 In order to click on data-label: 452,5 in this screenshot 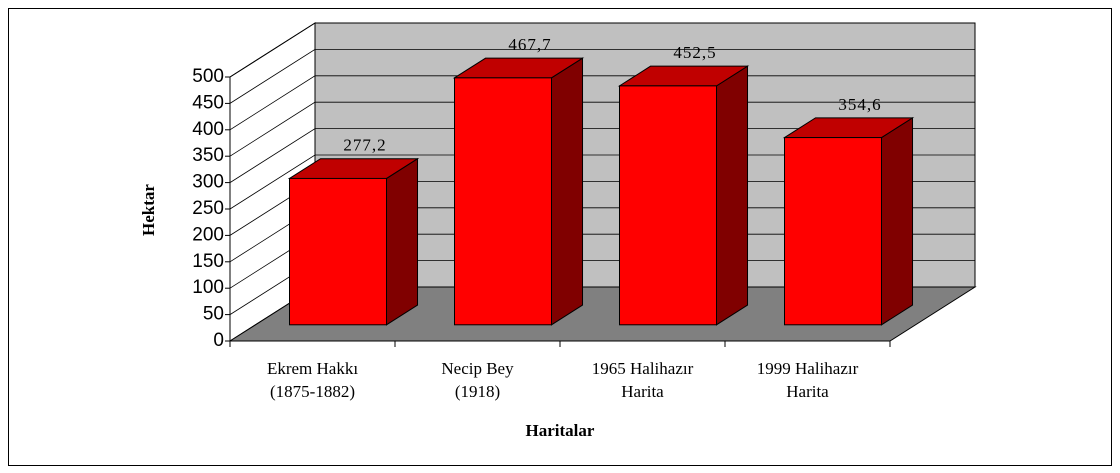, I will do `click(694, 52)`.